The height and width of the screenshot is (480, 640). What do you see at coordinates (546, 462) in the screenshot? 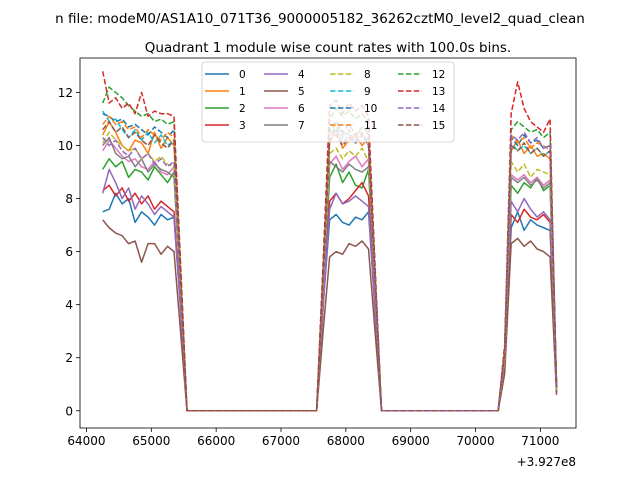
I see `x-offset-label: +3.927e8` at bounding box center [546, 462].